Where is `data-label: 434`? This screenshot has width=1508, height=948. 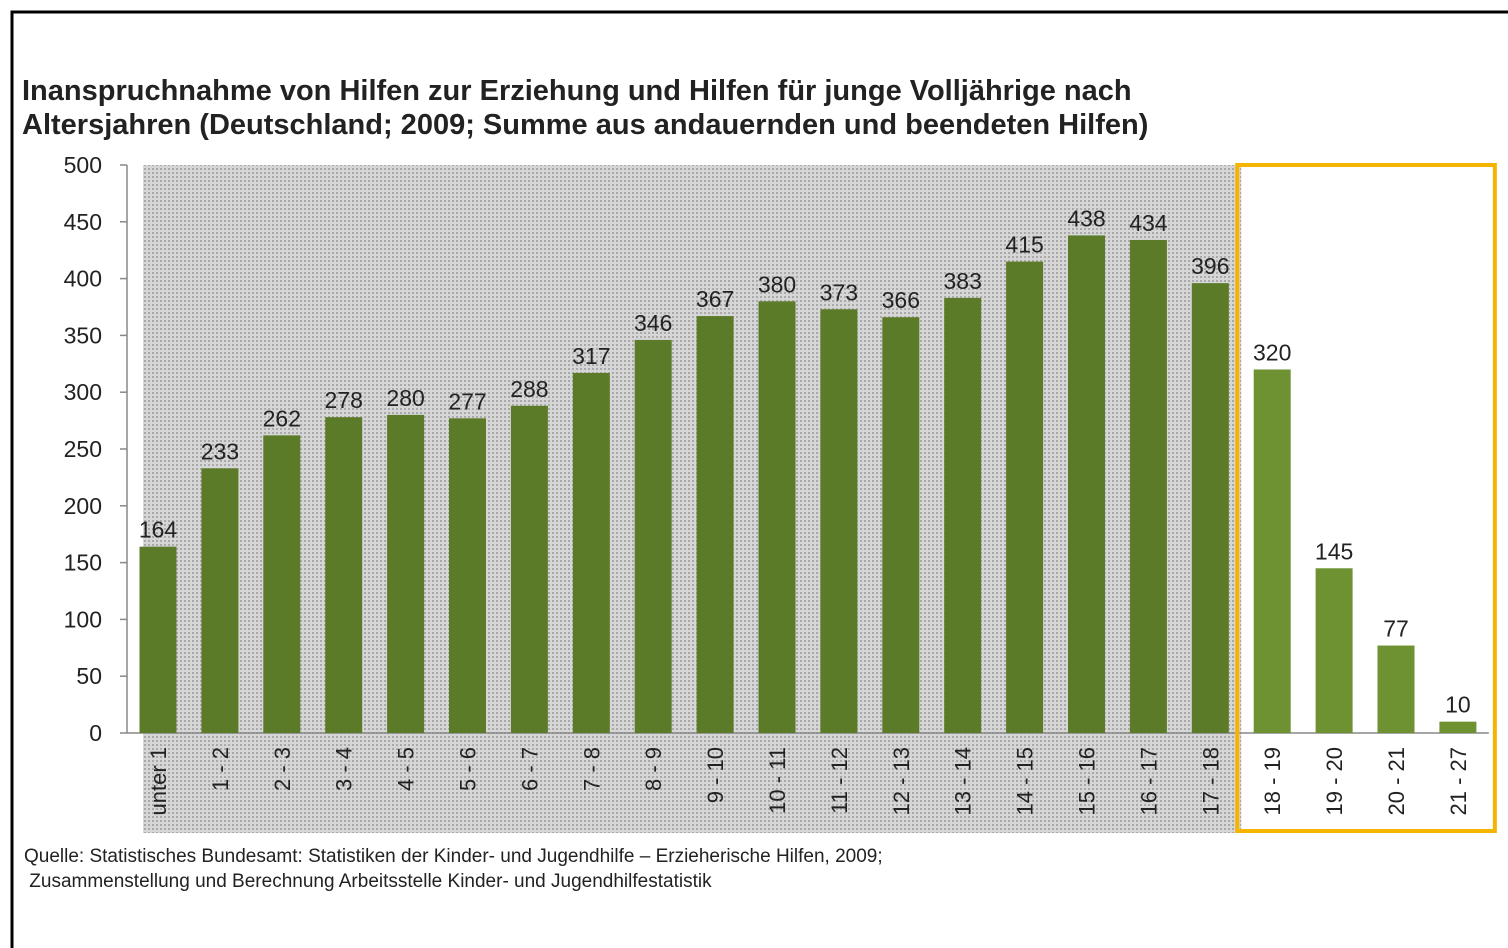 data-label: 434 is located at coordinates (1148, 223).